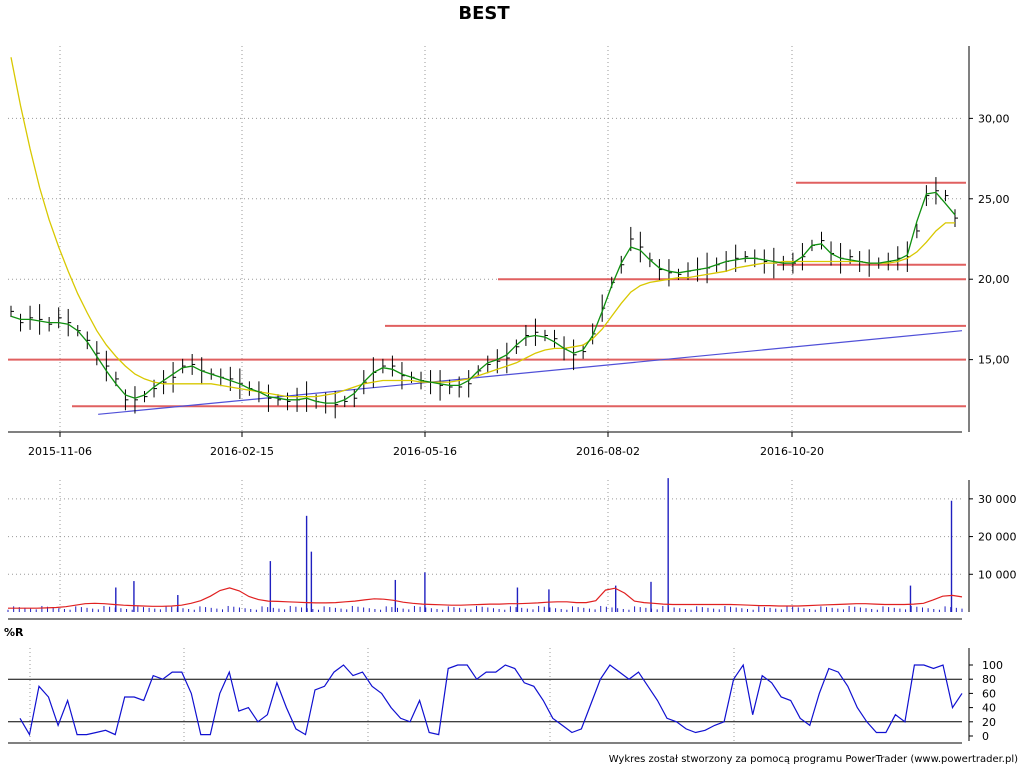 This screenshot has width=1024, height=768. I want to click on oscillator-ytick-label-2: 40, so click(989, 708).